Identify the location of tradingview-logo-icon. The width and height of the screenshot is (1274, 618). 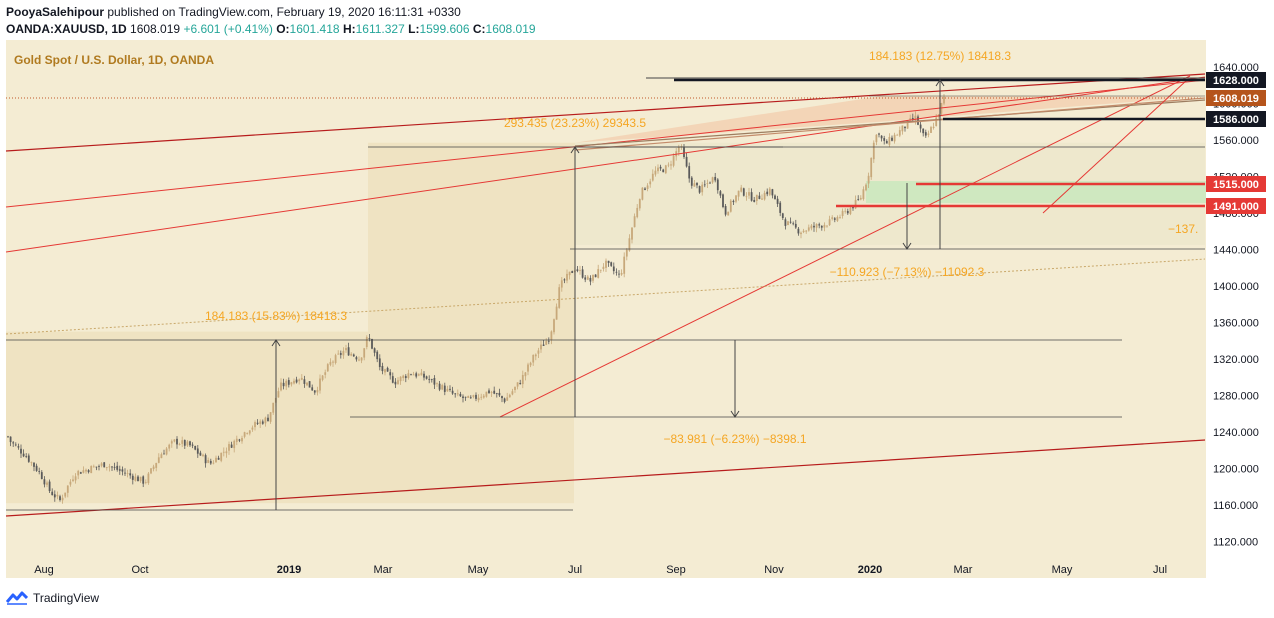
(17, 598).